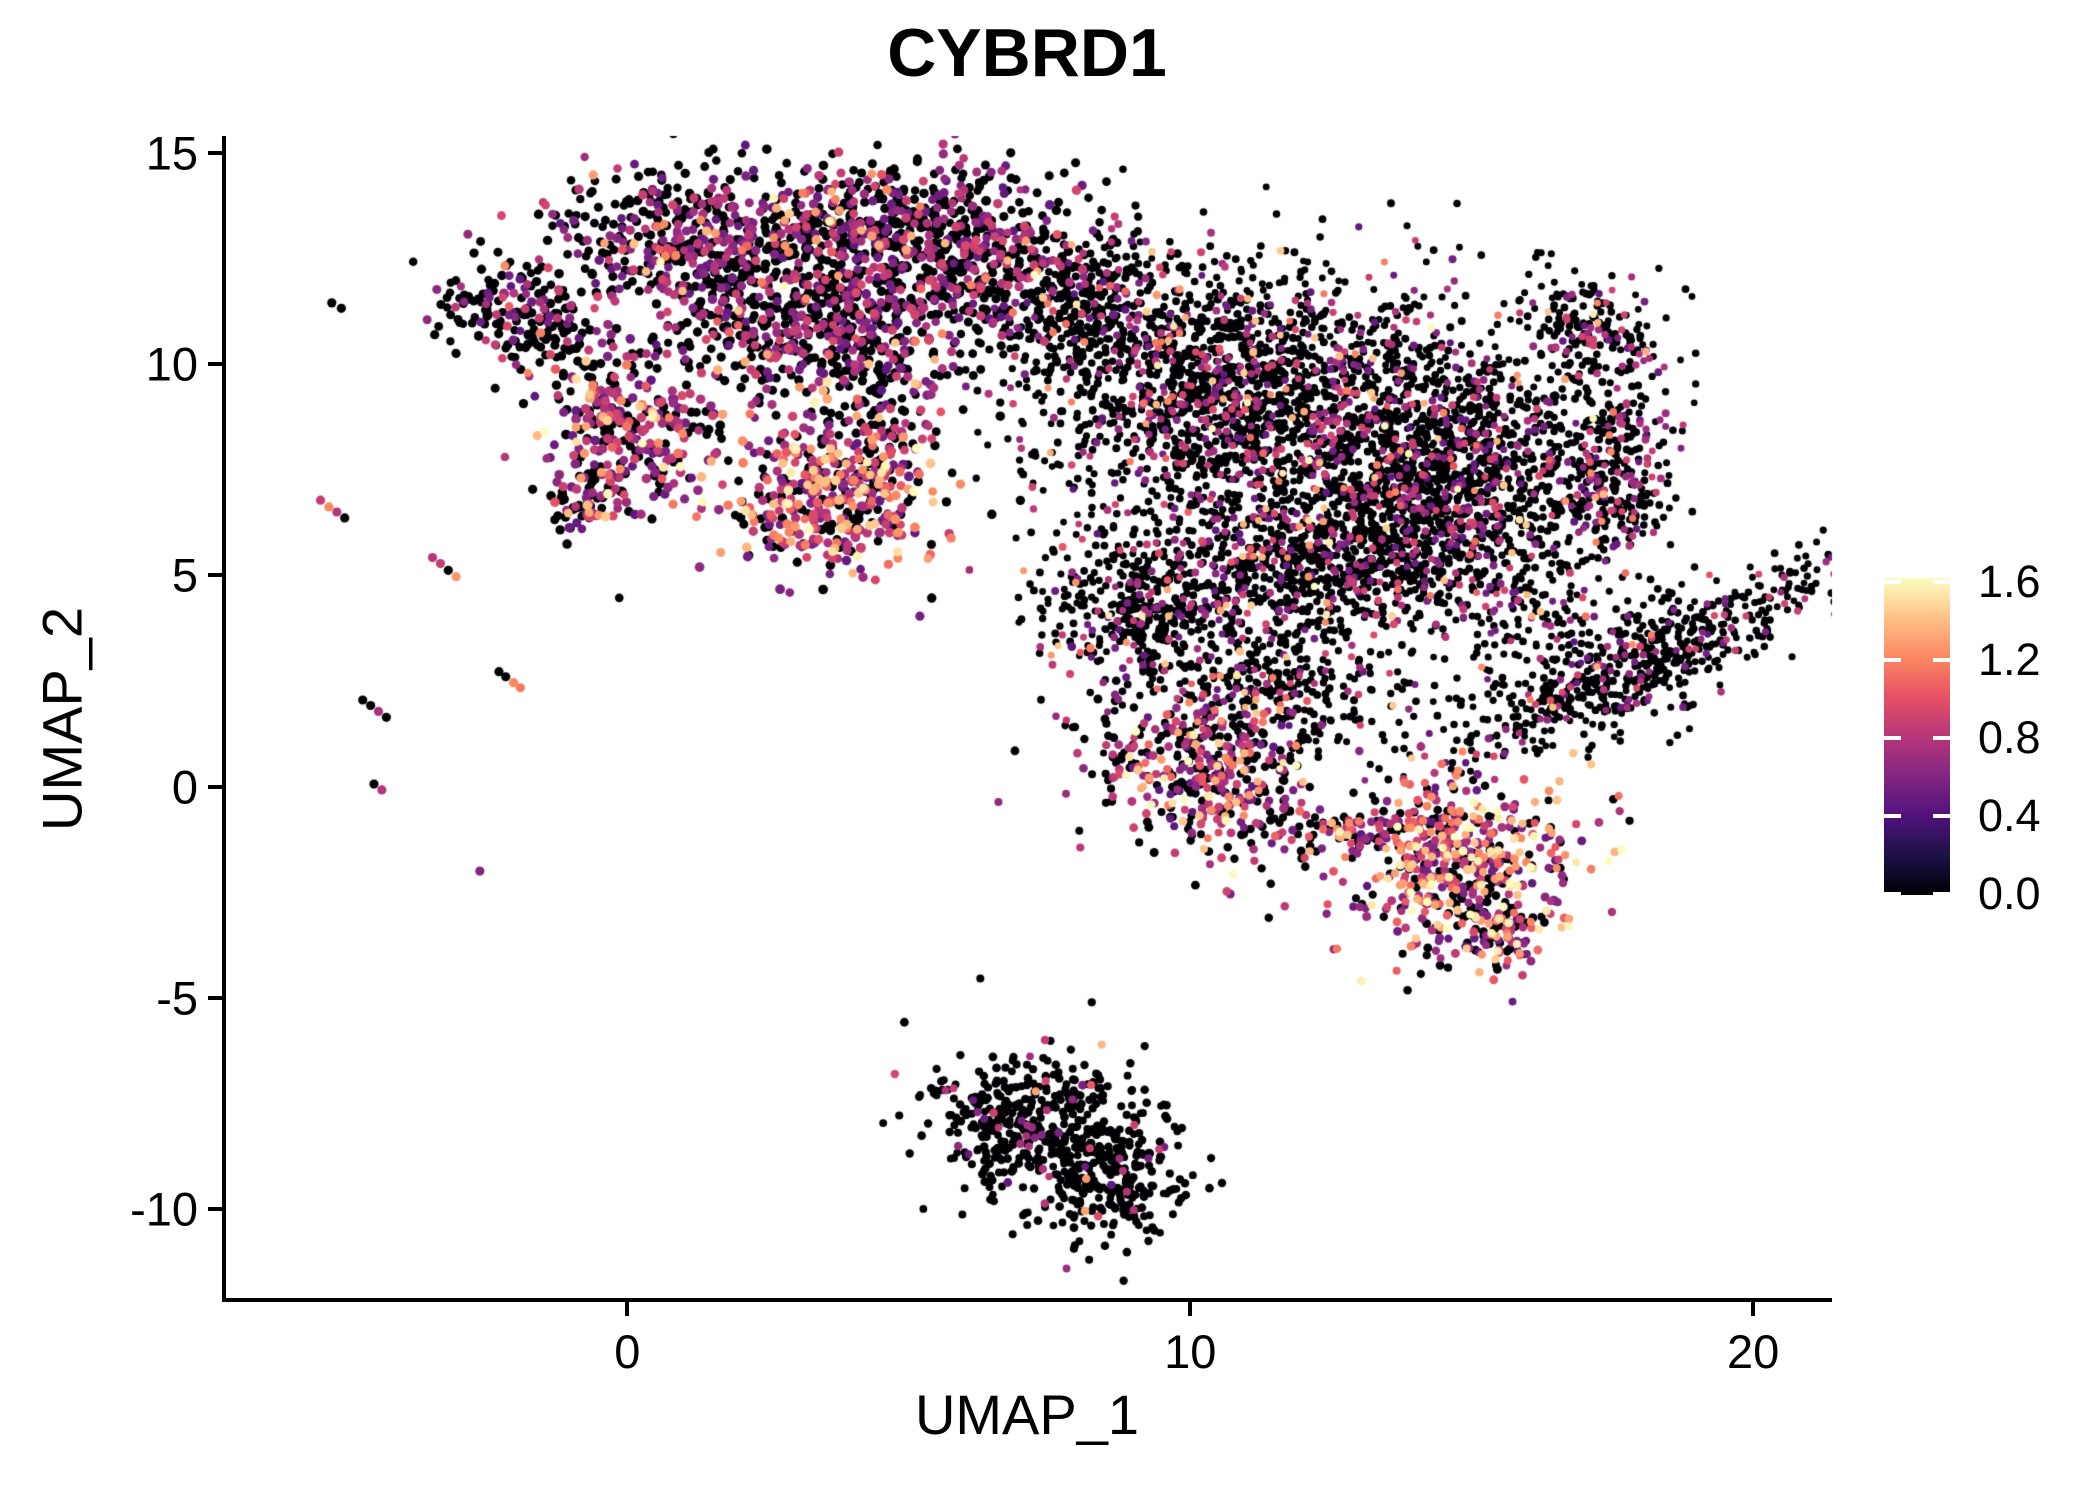 This screenshot has height=1500, width=2100. Describe the element at coordinates (171, 364) in the screenshot. I see `y-tick-label: 10` at that location.